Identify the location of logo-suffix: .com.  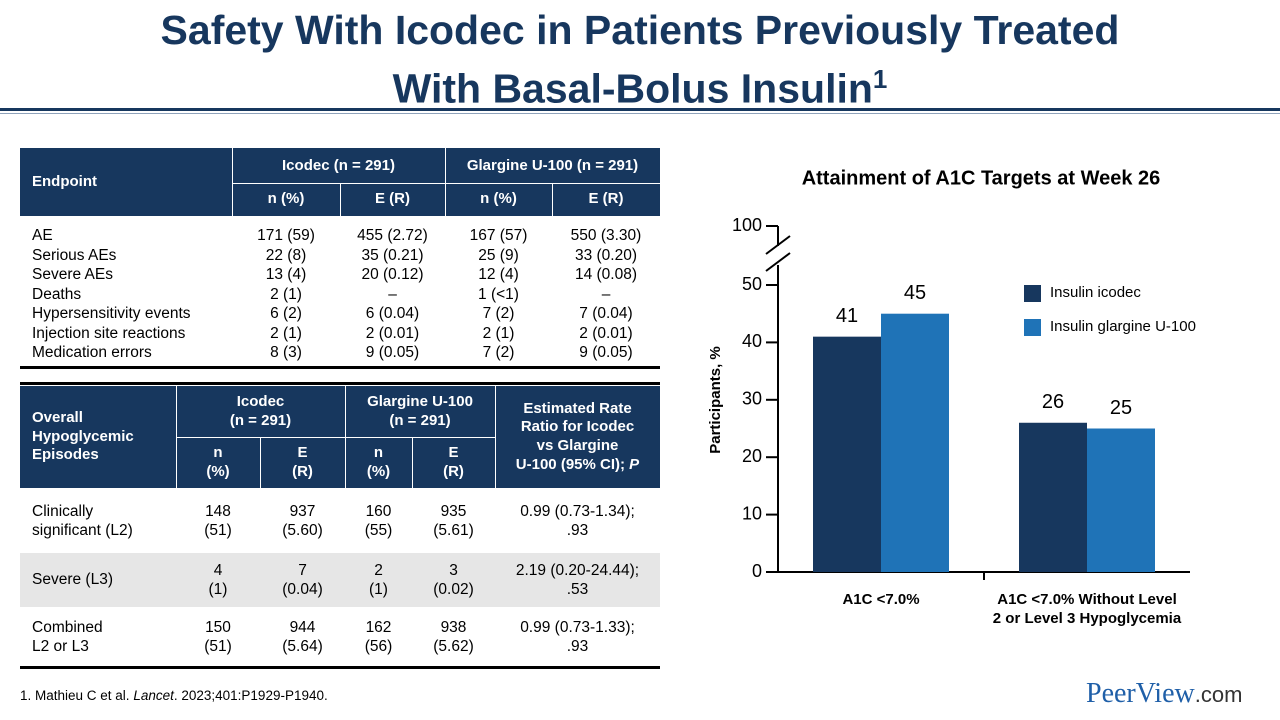
(1218, 694).